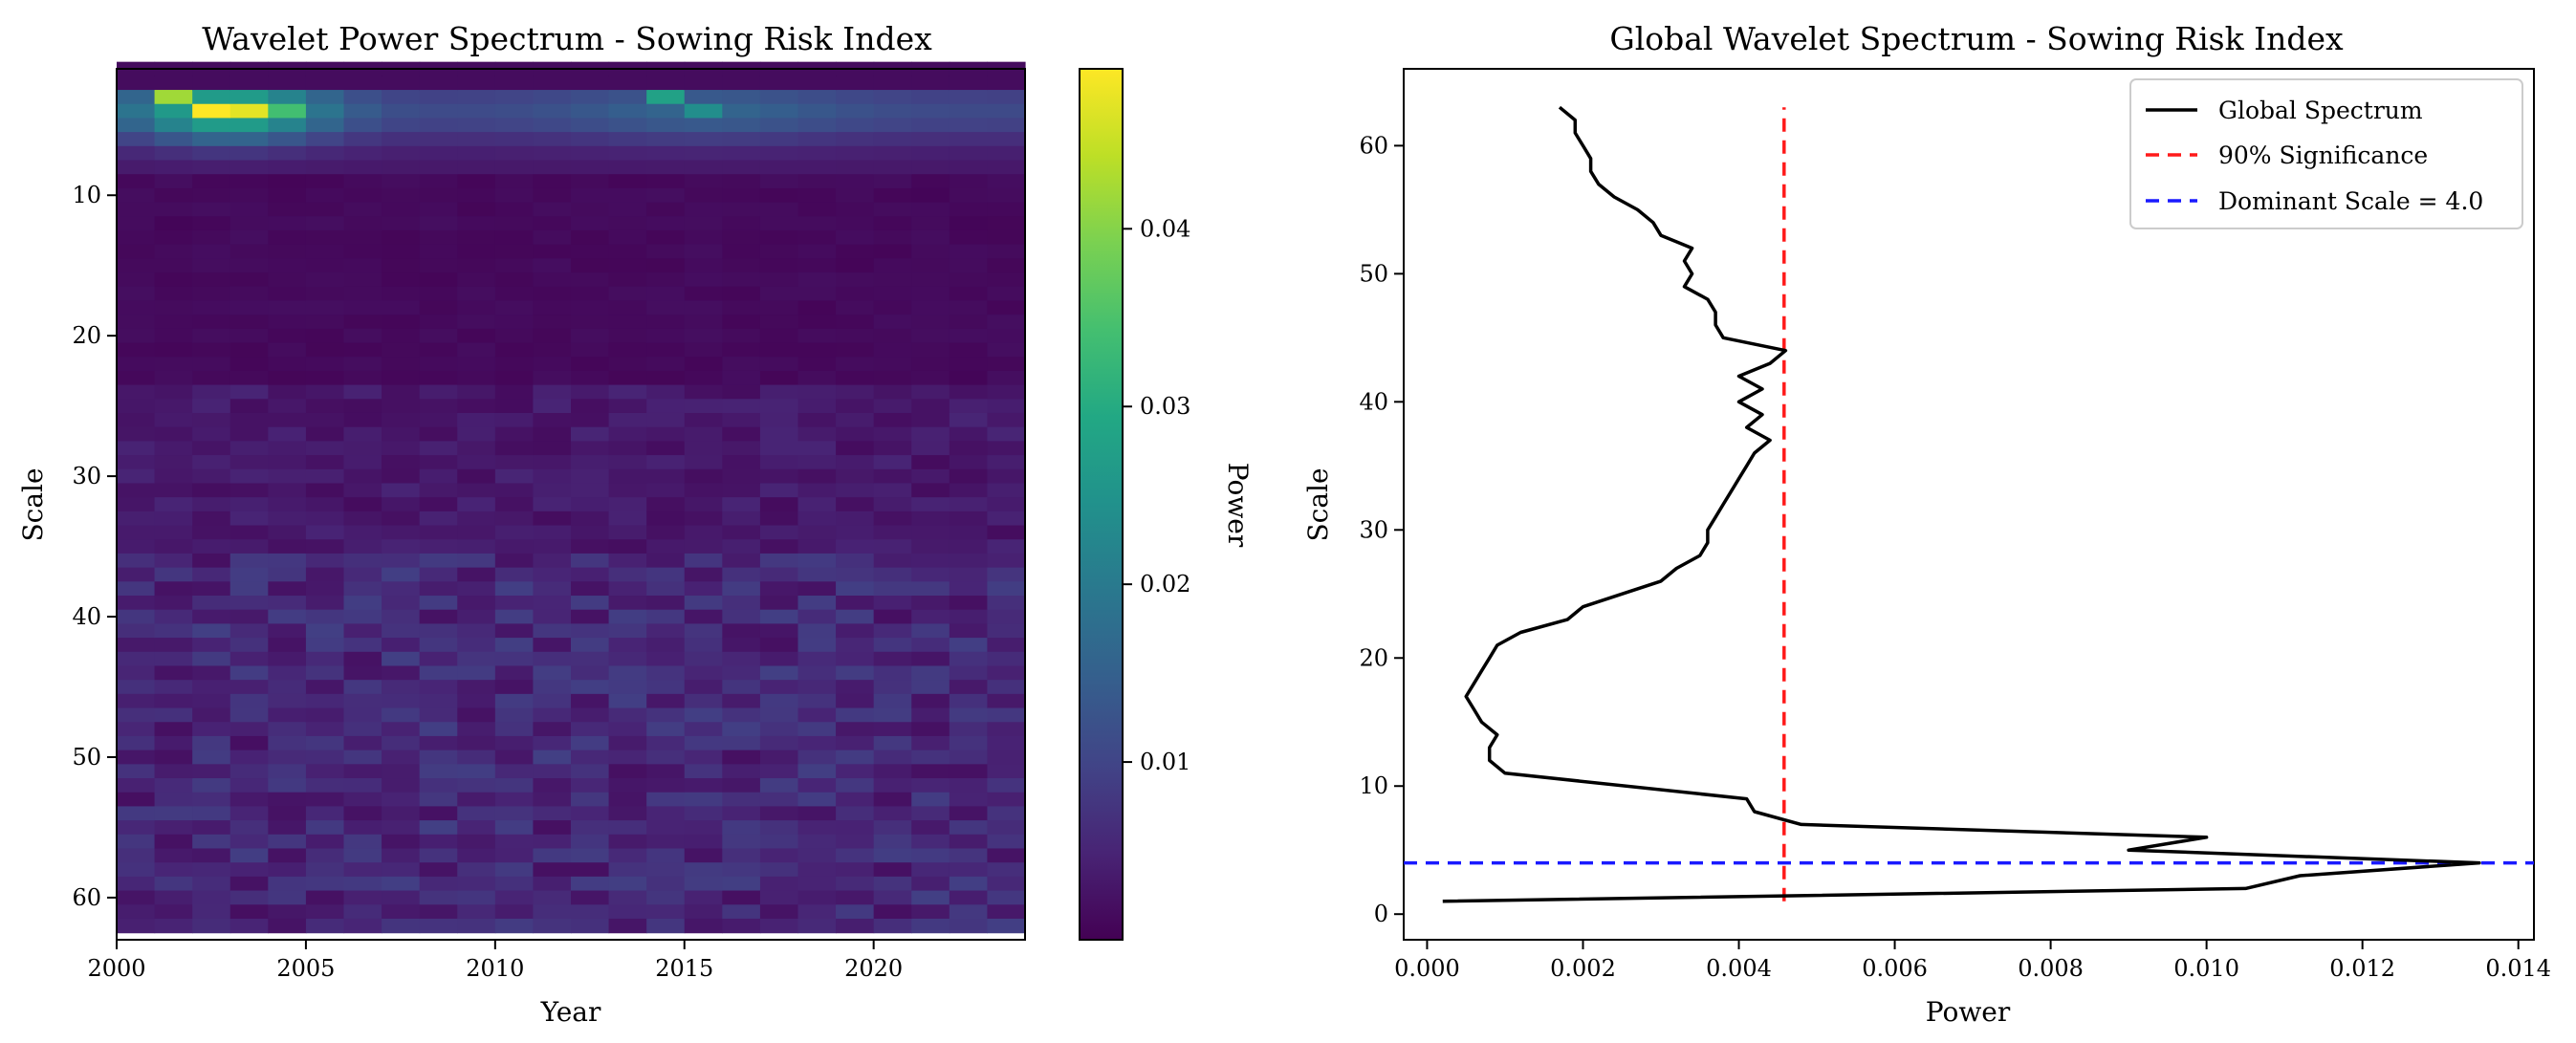 This screenshot has width=2576, height=1043. What do you see at coordinates (86, 476) in the screenshot?
I see `heatmap-y-tick-label: 30` at bounding box center [86, 476].